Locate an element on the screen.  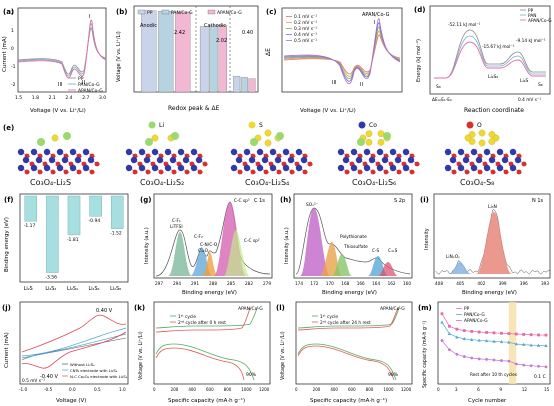
panel-h-tag: S 2p is located at coordinates (399, 201).